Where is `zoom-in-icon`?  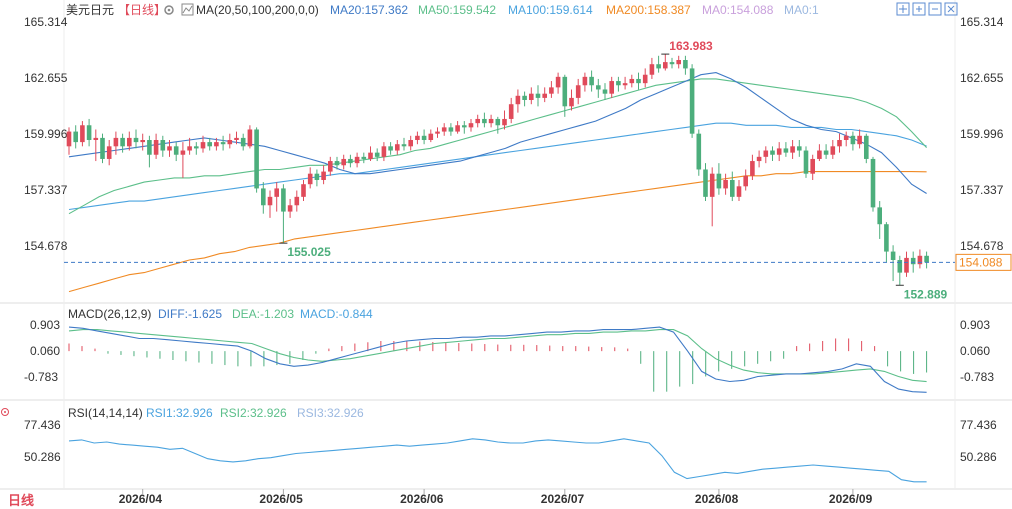 zoom-in-icon is located at coordinates (919, 9).